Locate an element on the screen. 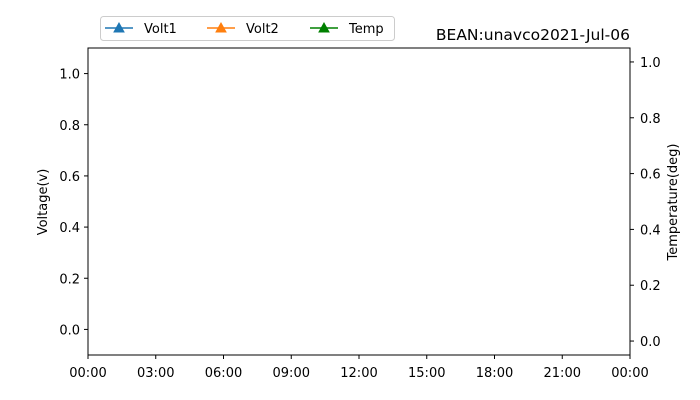 The image size is (700, 400). y2-axis-ticks: 0.0 0.2 0.4 0.6 0.8 1.0 is located at coordinates (645, 203).